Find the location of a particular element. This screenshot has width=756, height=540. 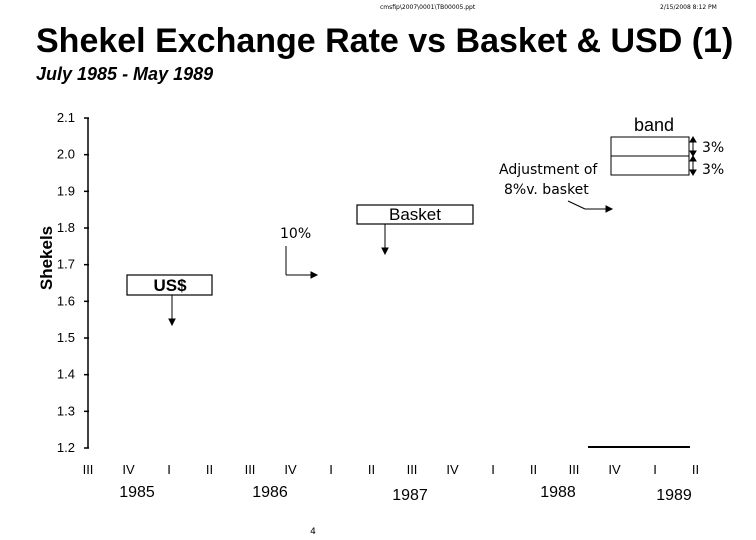

usd-arrow is located at coordinates (172, 311).